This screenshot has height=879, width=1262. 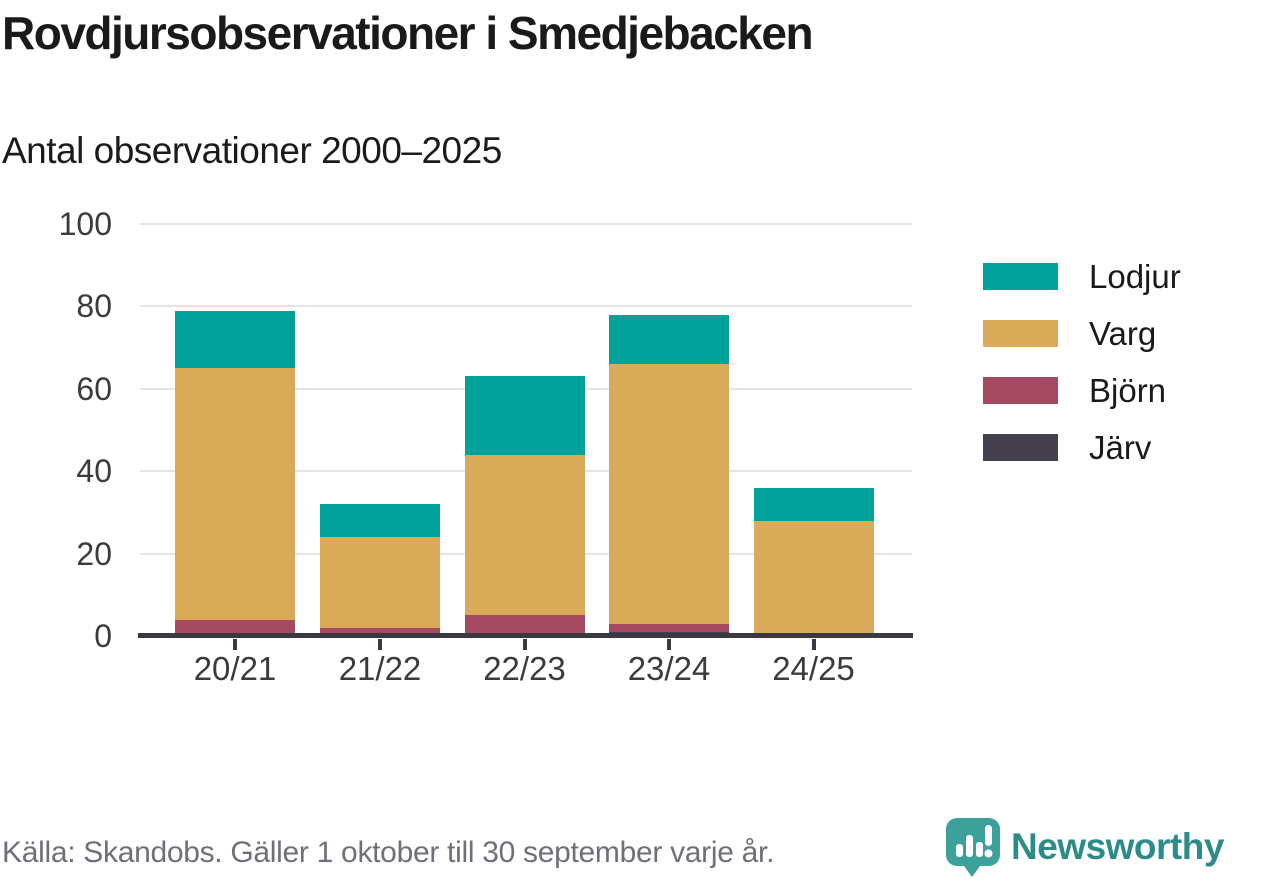 What do you see at coordinates (94, 388) in the screenshot?
I see `y-tick-label: 60` at bounding box center [94, 388].